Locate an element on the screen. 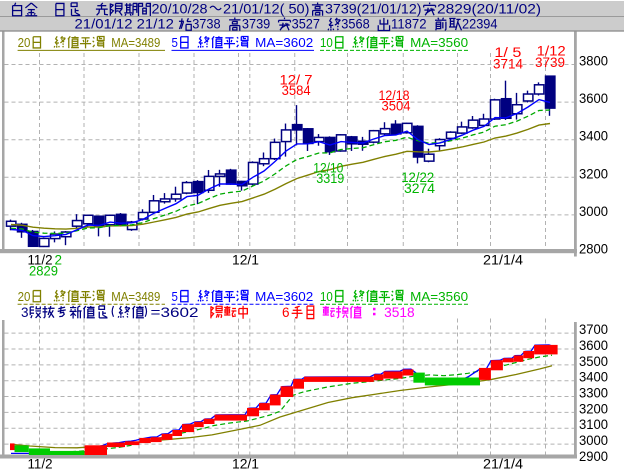 Image resolution: width=624 pixels, height=473 pixels. svg-text: 3568 is located at coordinates (355, 24).